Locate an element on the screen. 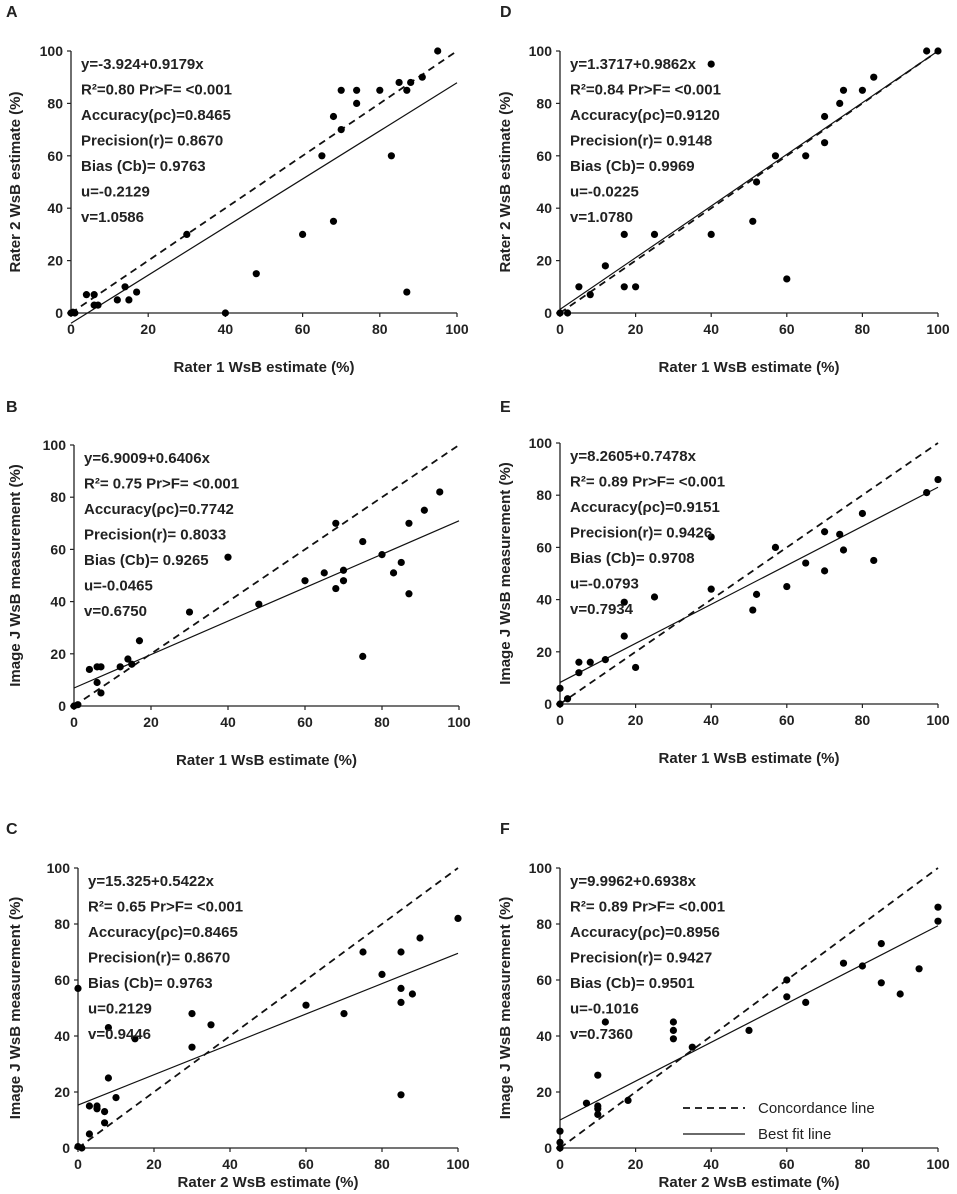 This screenshot has height=1194, width=957. stat-bias: Bias (Cb)= 0.9265 is located at coordinates (146, 560).